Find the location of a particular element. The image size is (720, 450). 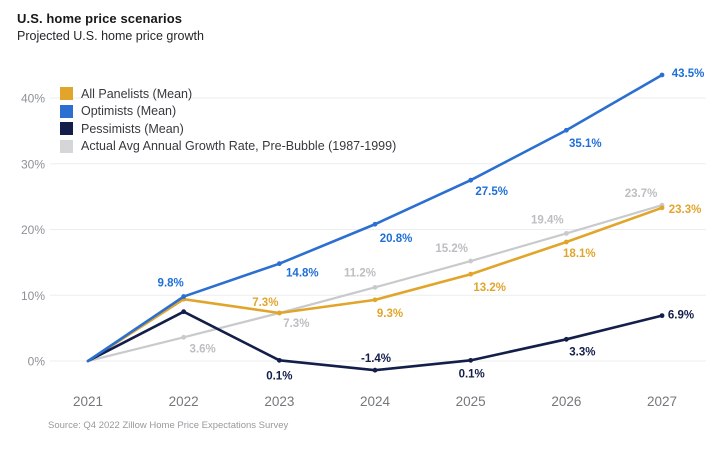

y-axis-tick-label: 20% is located at coordinates (33, 230).